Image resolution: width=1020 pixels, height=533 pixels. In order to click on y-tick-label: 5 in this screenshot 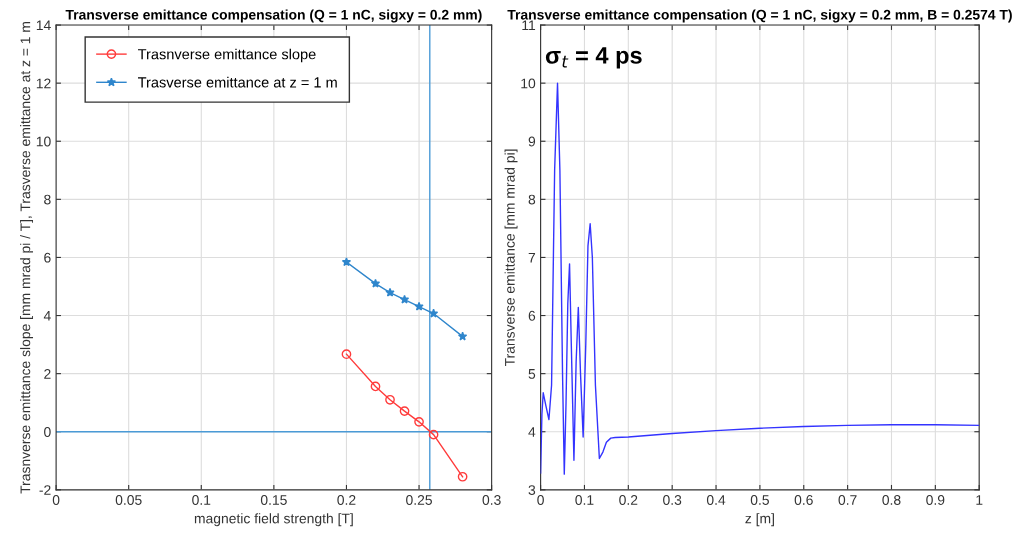, I will do `click(532, 374)`.